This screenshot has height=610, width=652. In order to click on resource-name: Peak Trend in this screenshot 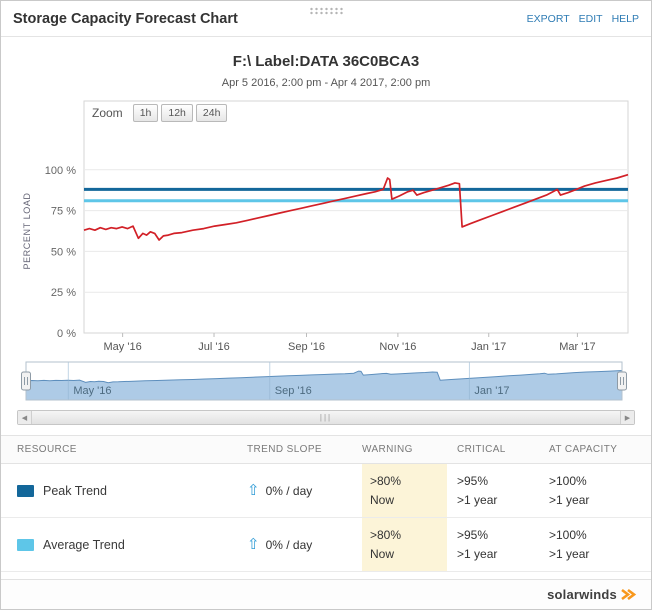, I will do `click(75, 490)`.